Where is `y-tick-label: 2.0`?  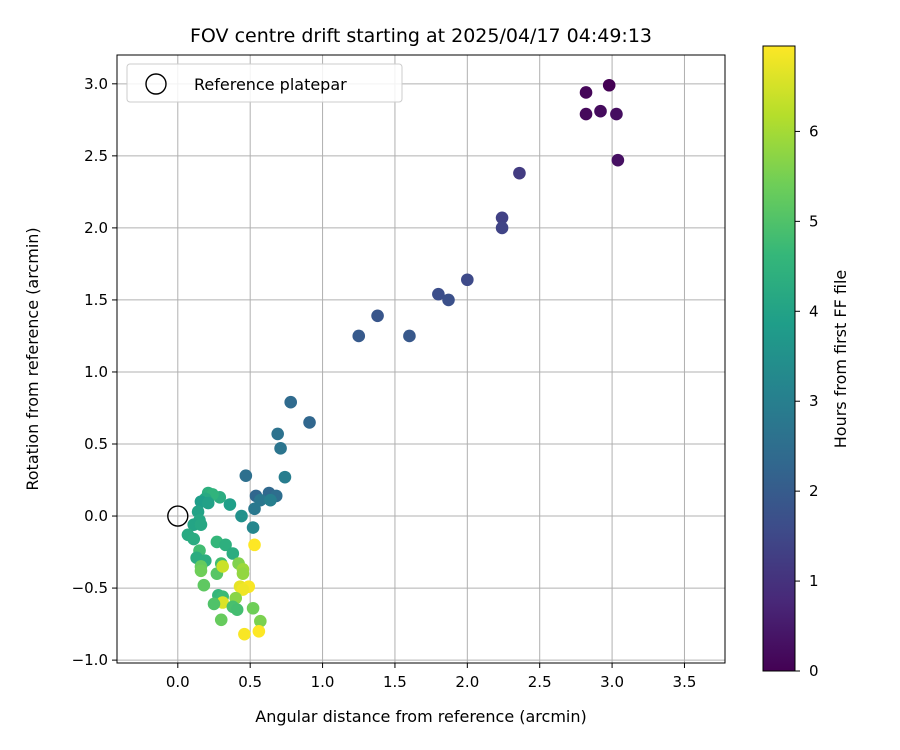
y-tick-label: 2.0 is located at coordinates (96, 228).